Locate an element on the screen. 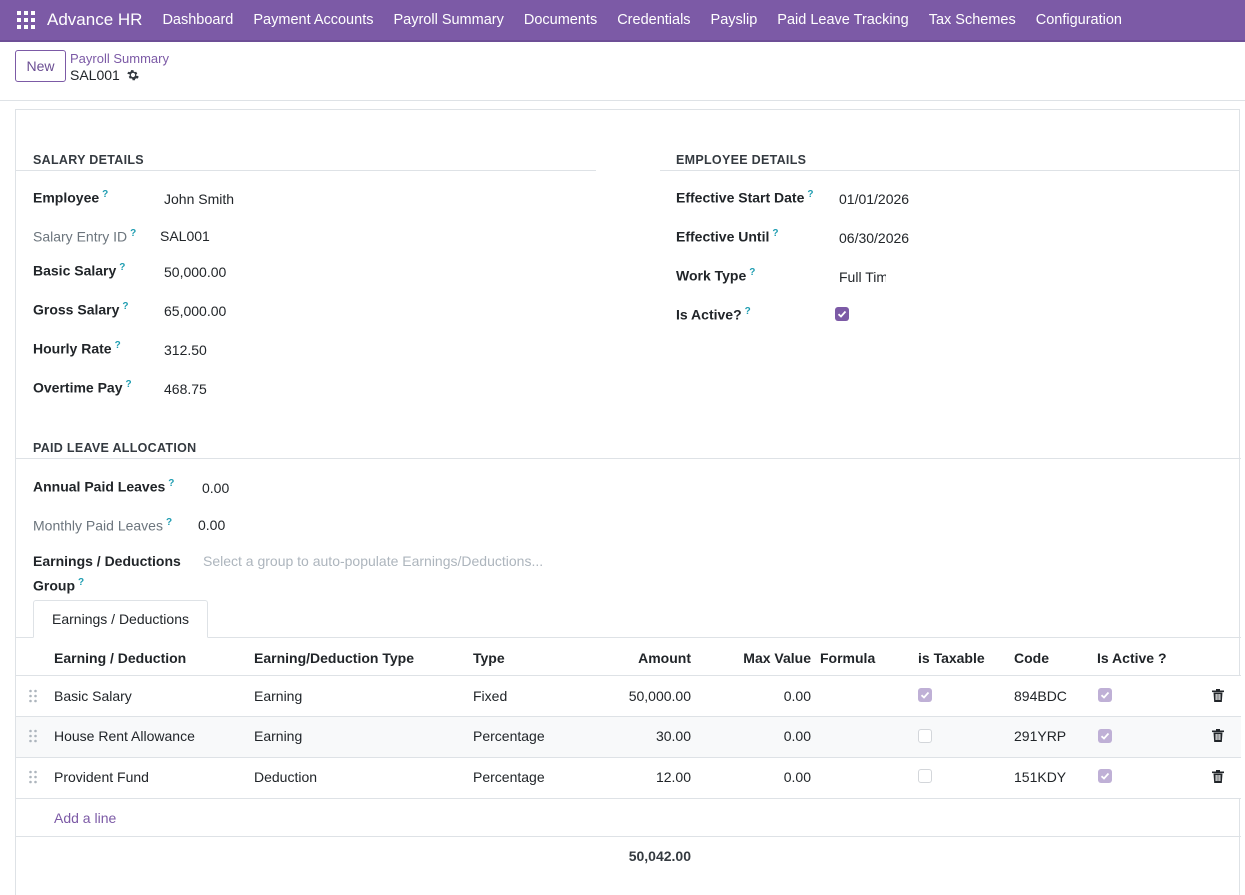  nav-payment-accounts: Payment Accounts is located at coordinates (313, 20).